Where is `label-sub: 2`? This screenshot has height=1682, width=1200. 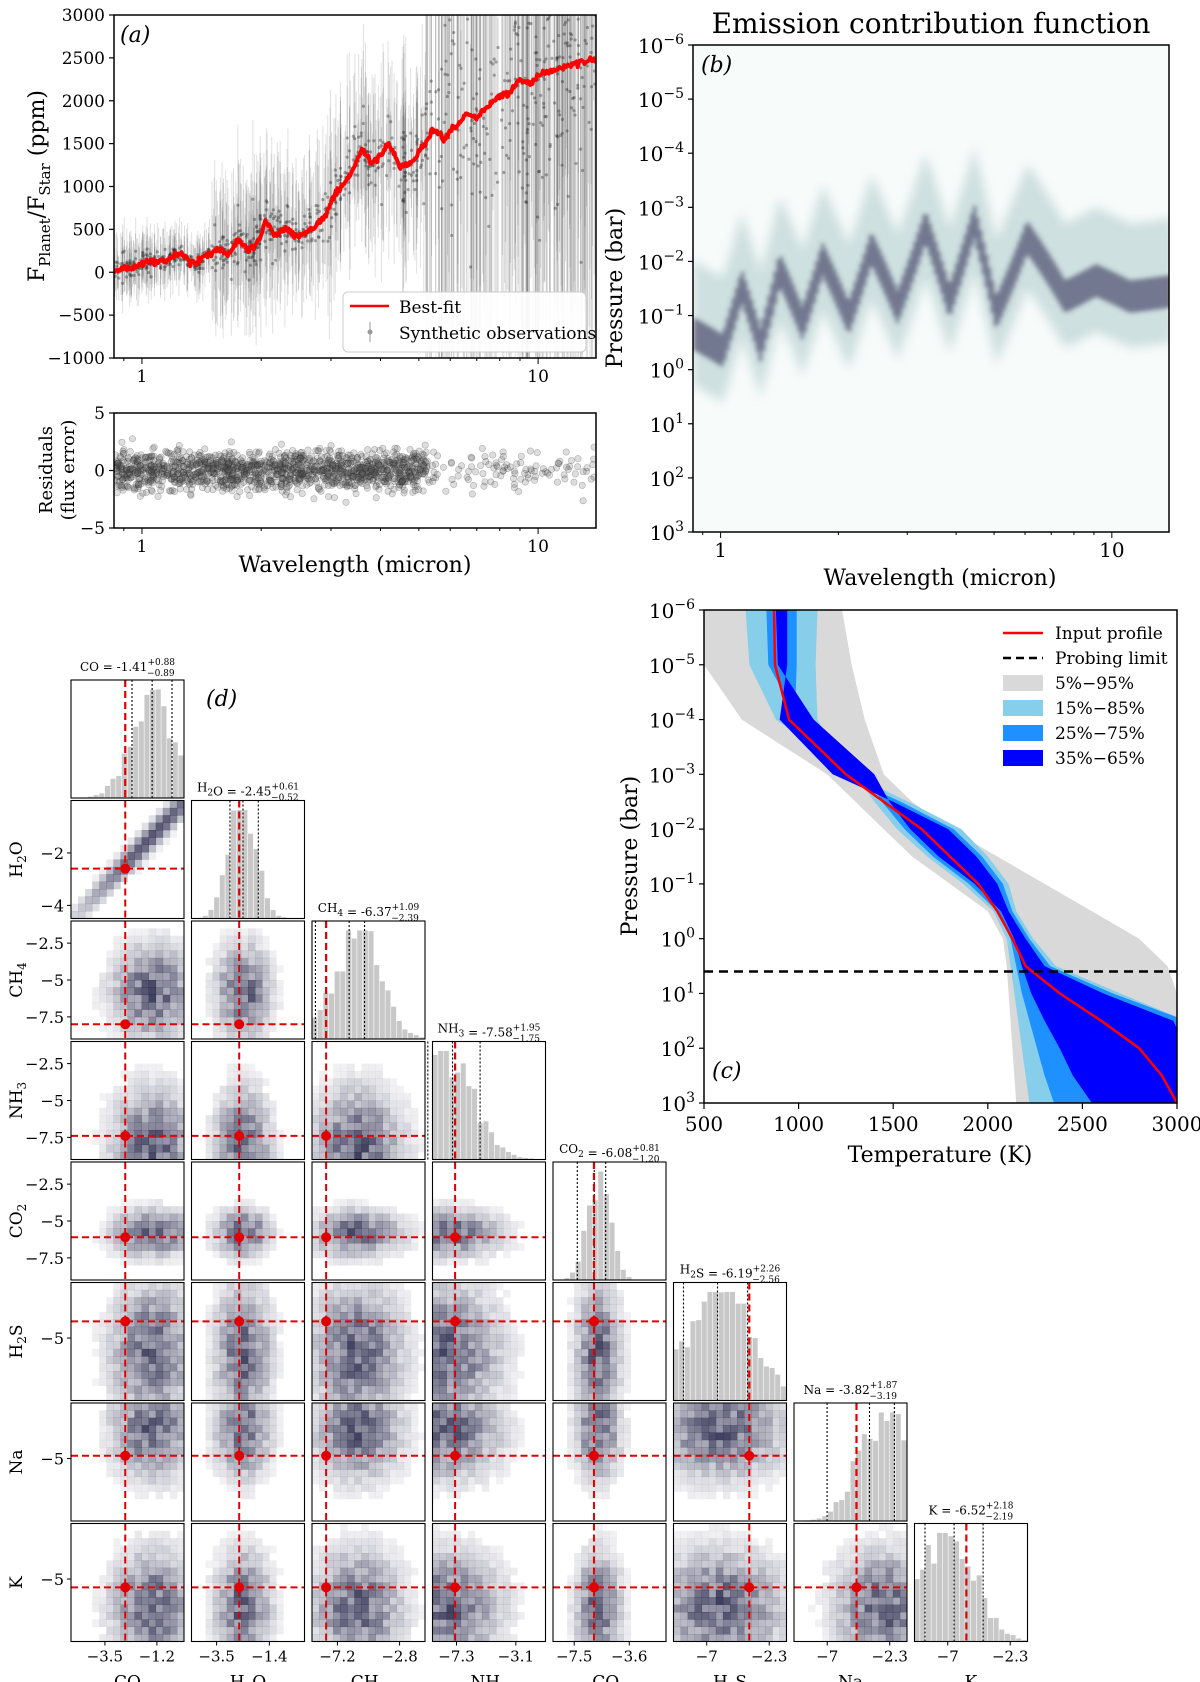 label-sub: 2 is located at coordinates (22, 859).